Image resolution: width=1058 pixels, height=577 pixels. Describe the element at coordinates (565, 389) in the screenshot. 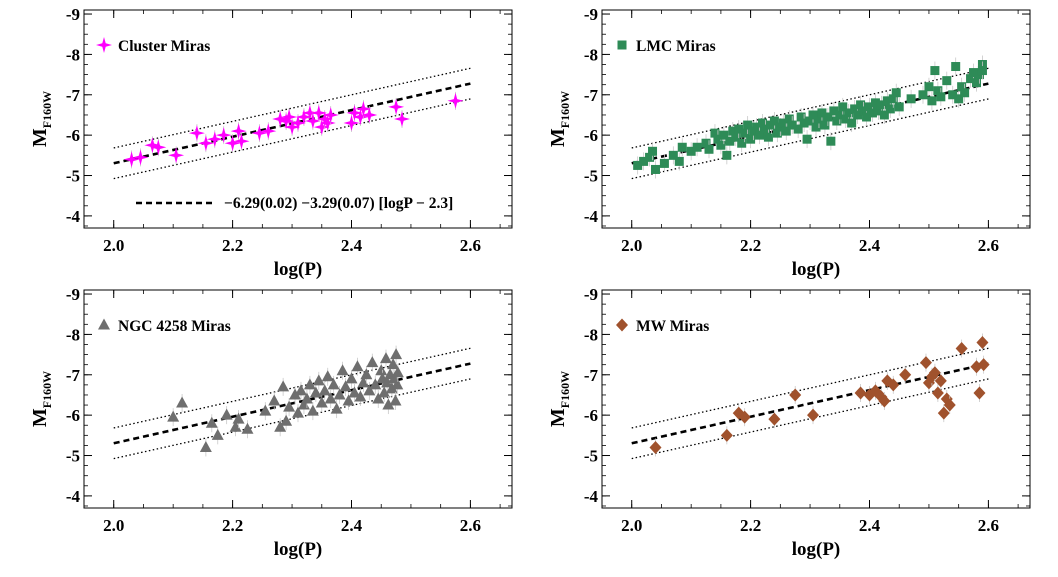

I see `y-axis-label-subscript: F160W` at that location.